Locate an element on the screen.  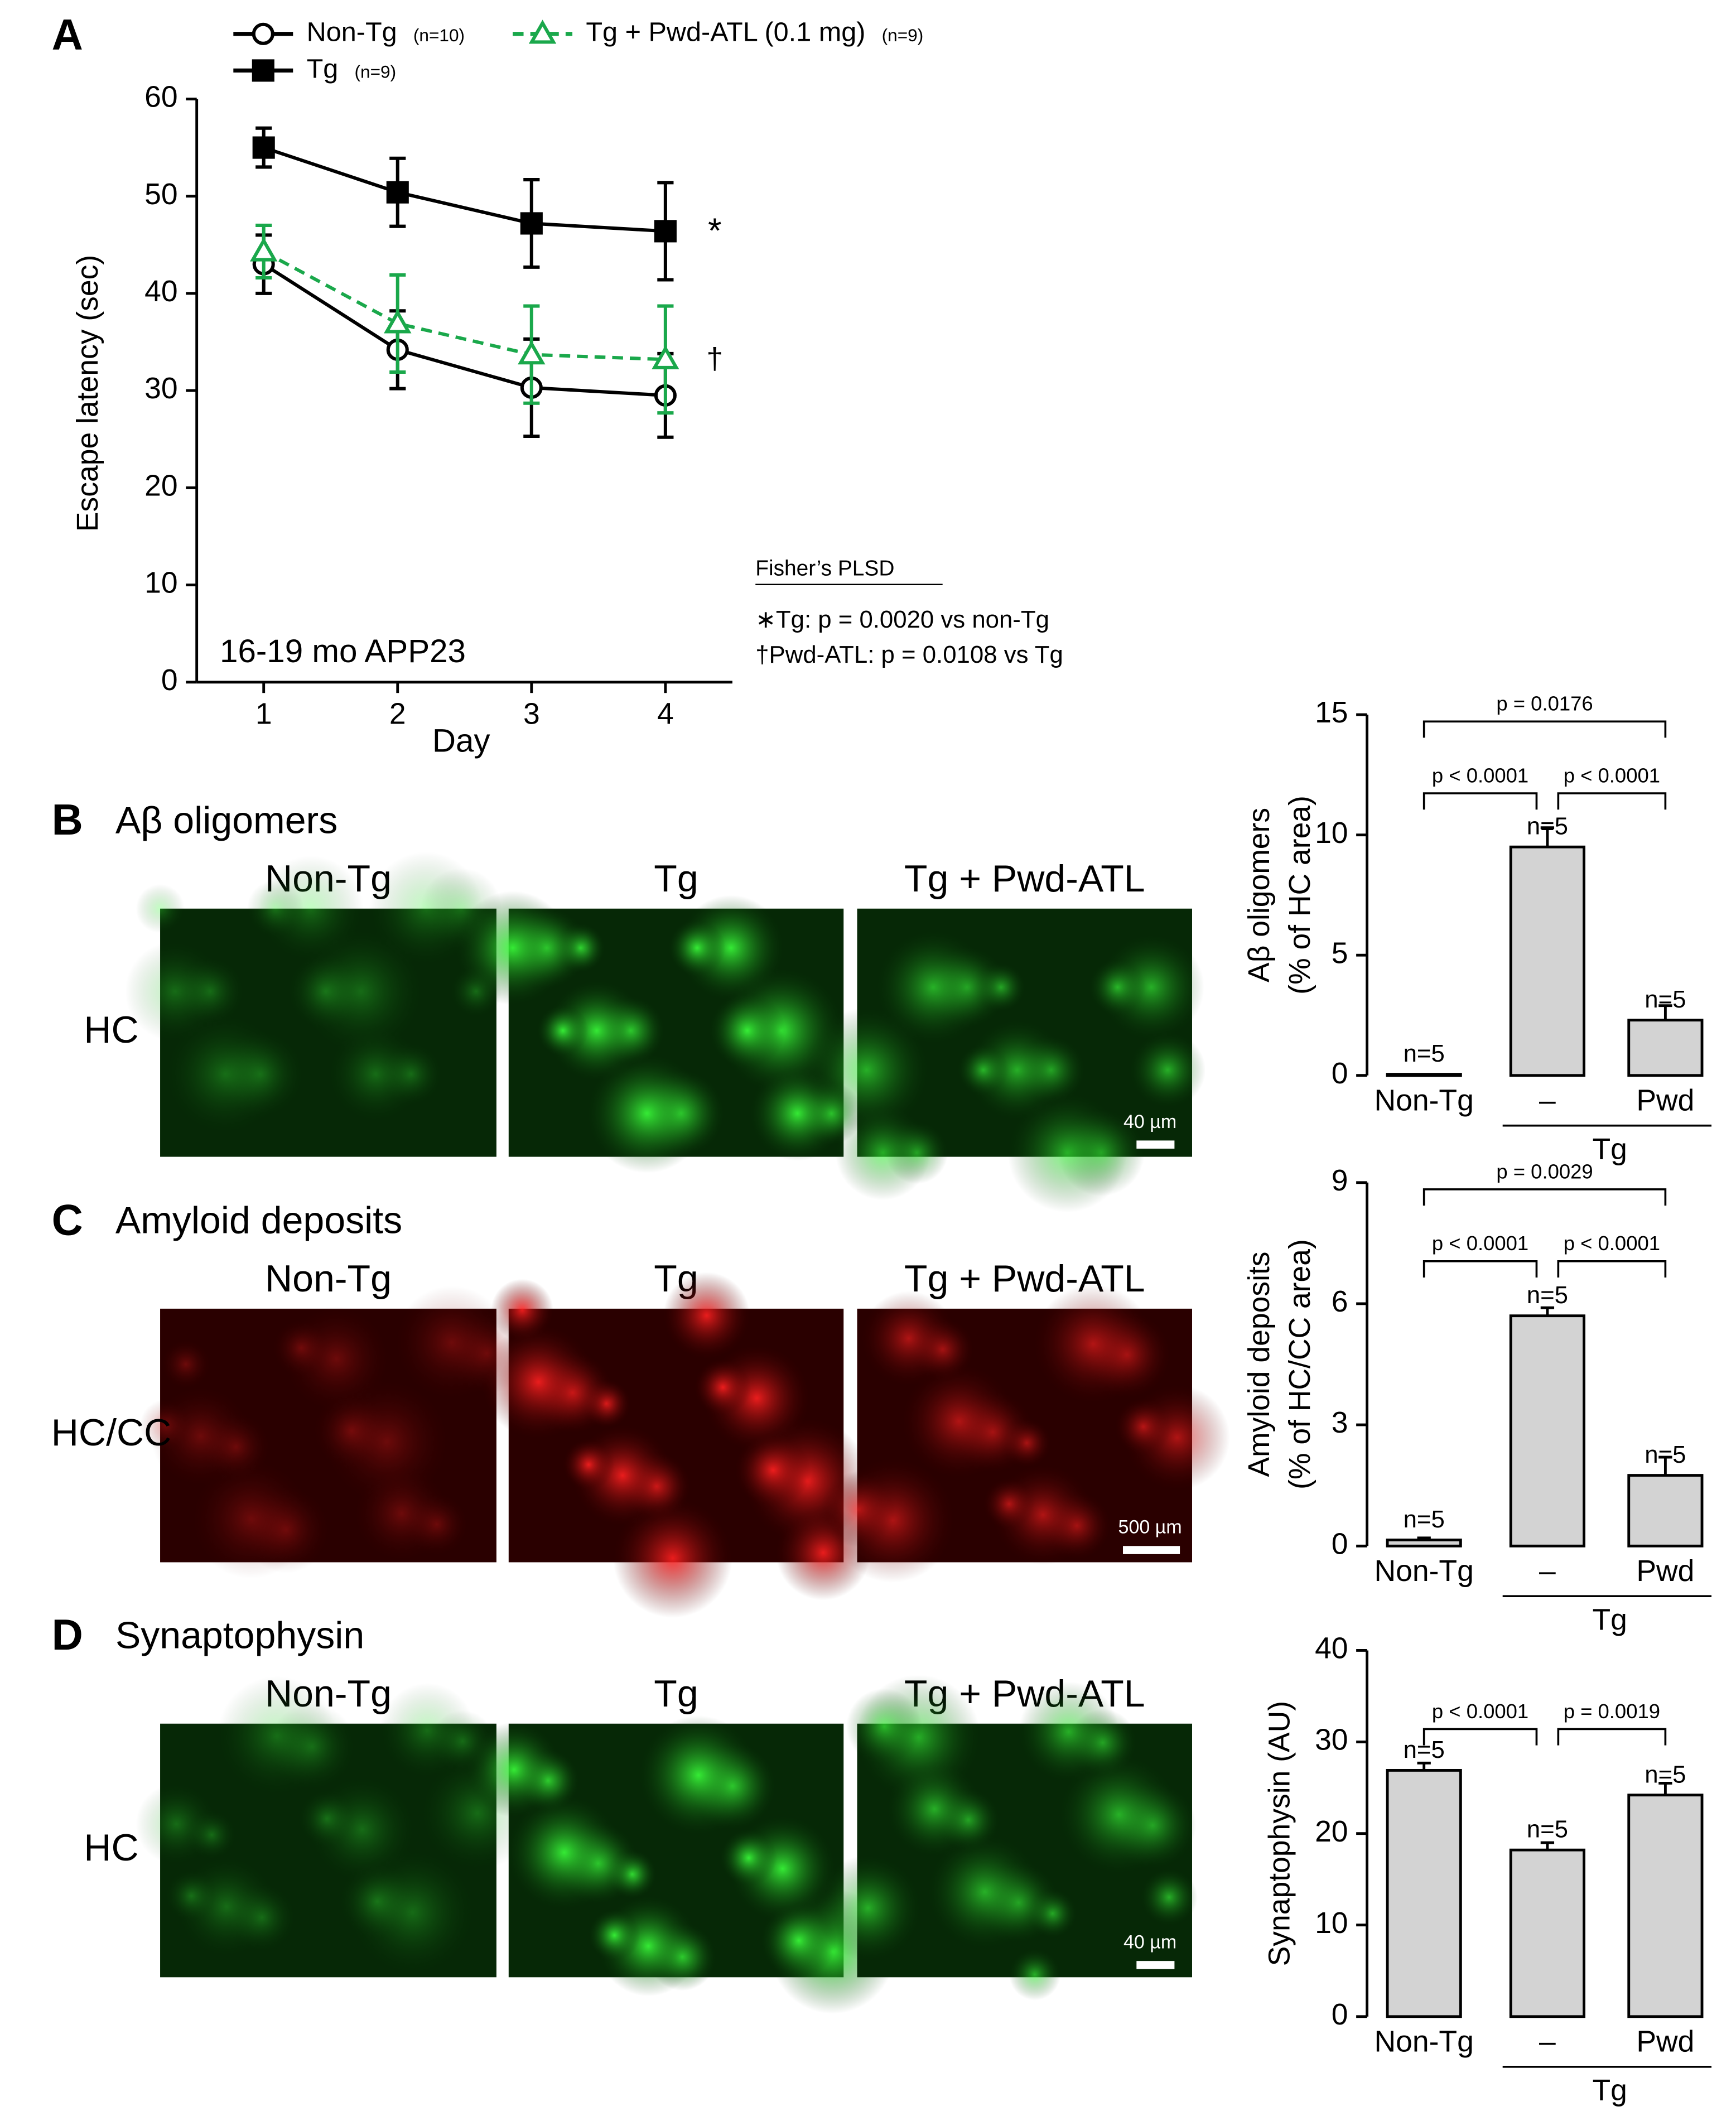
y-axis-title: (% of HC area) is located at coordinates (1300, 895).